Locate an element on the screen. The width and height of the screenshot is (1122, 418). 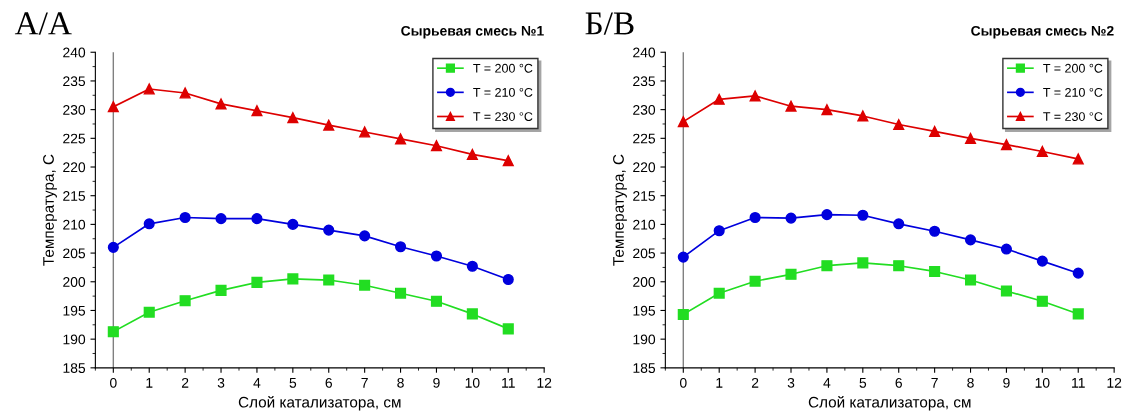
x-tick-label: 11 is located at coordinates (508, 383).